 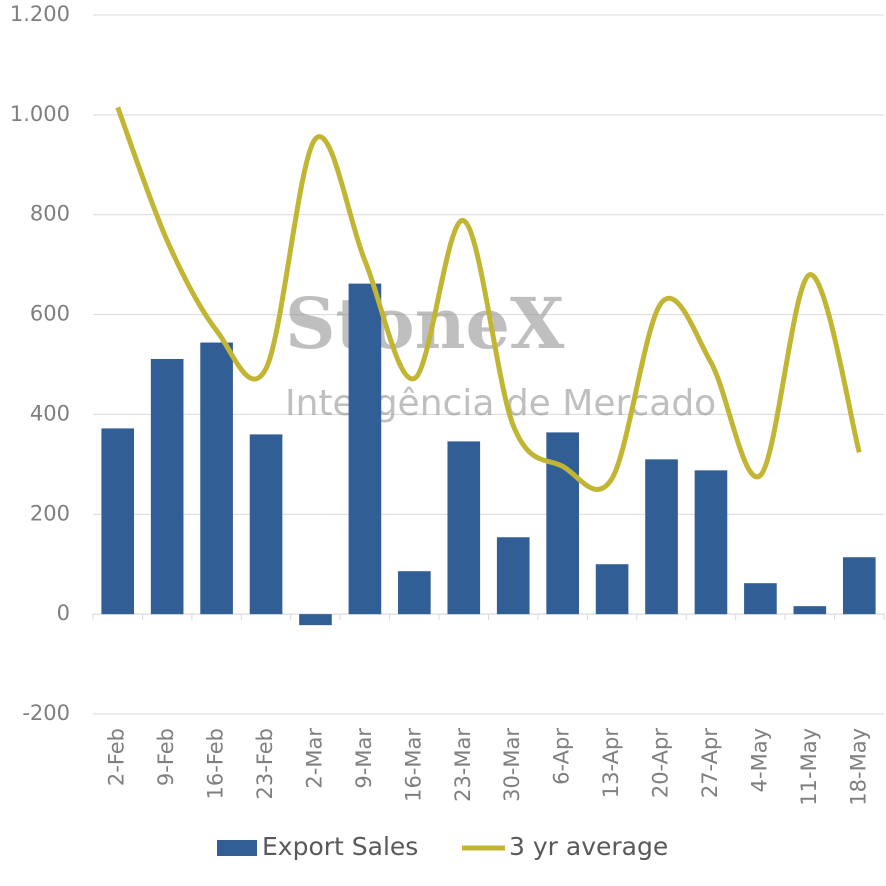 I want to click on x-tick-label: 23-Mar, so click(x=463, y=765).